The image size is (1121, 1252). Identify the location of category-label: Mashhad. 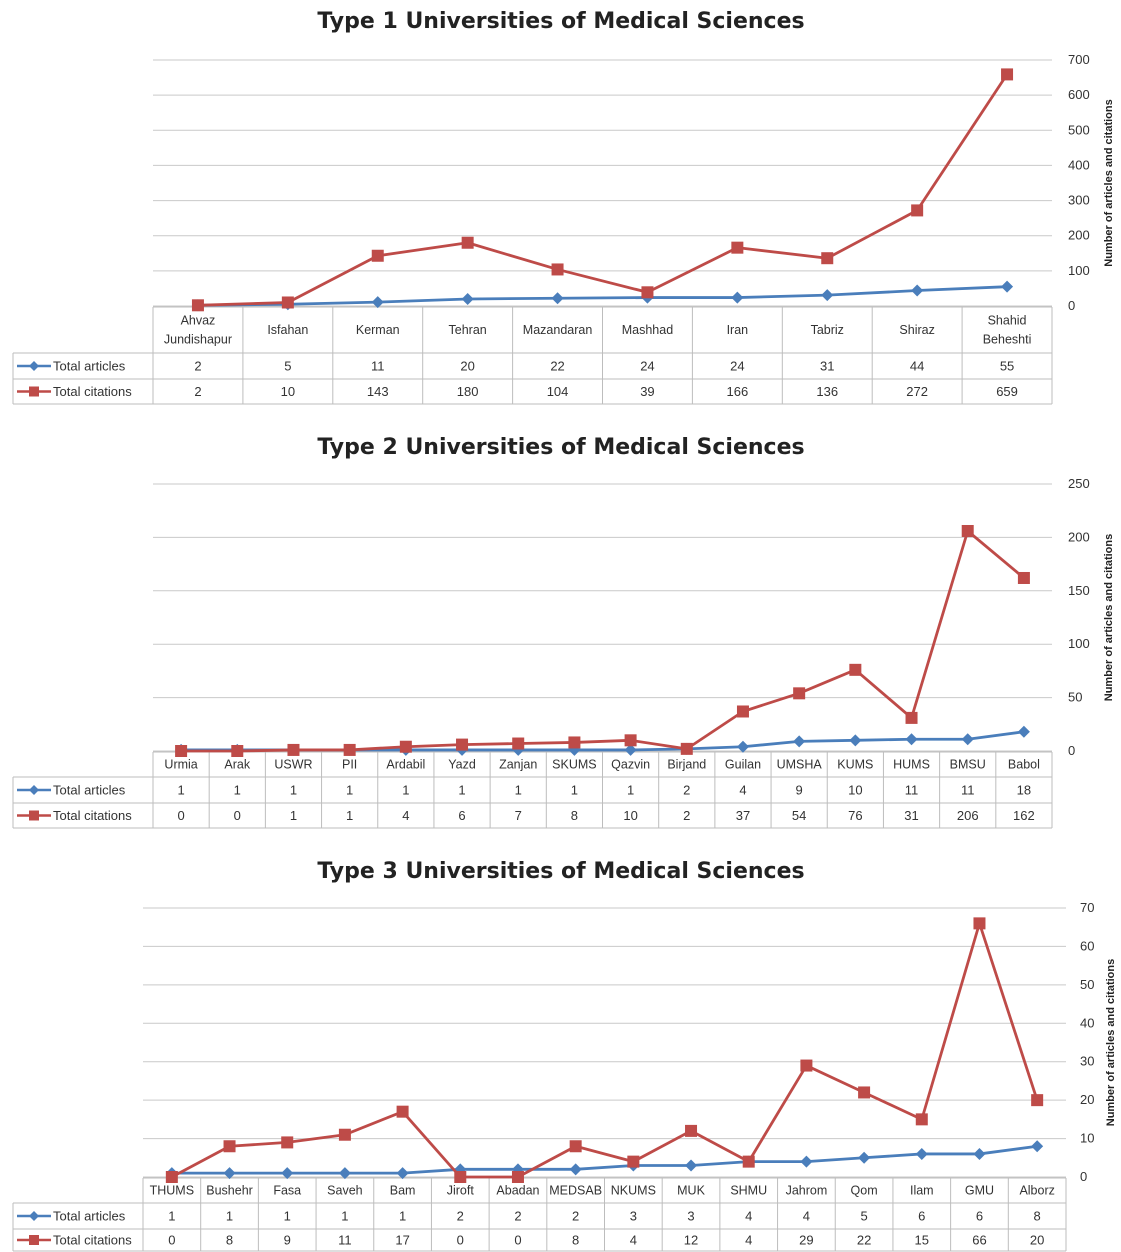
(647, 330).